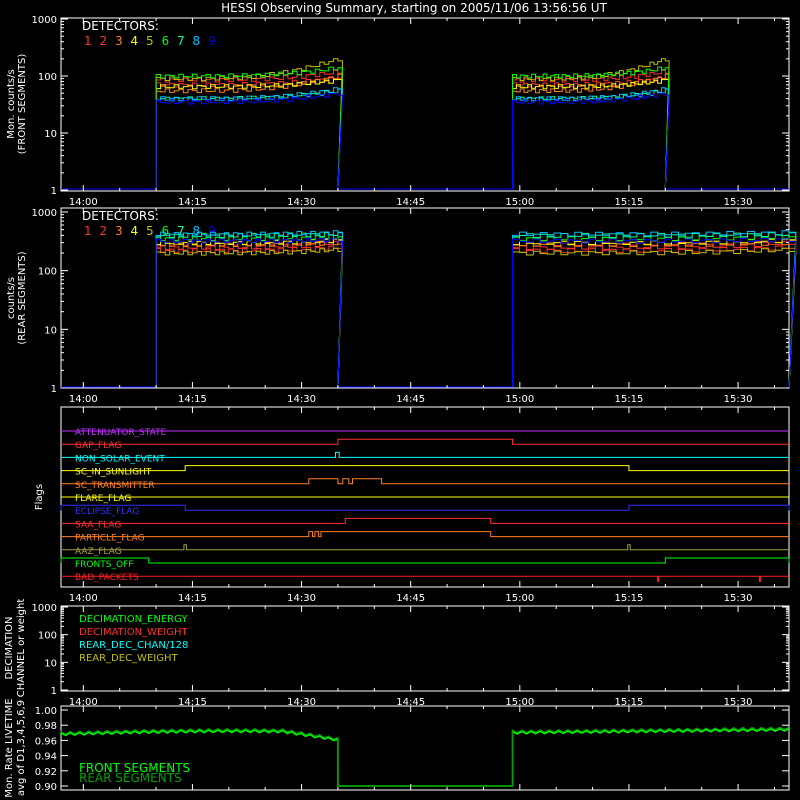  What do you see at coordinates (46, 787) in the screenshot?
I see `y-tick-label: 0.90` at bounding box center [46, 787].